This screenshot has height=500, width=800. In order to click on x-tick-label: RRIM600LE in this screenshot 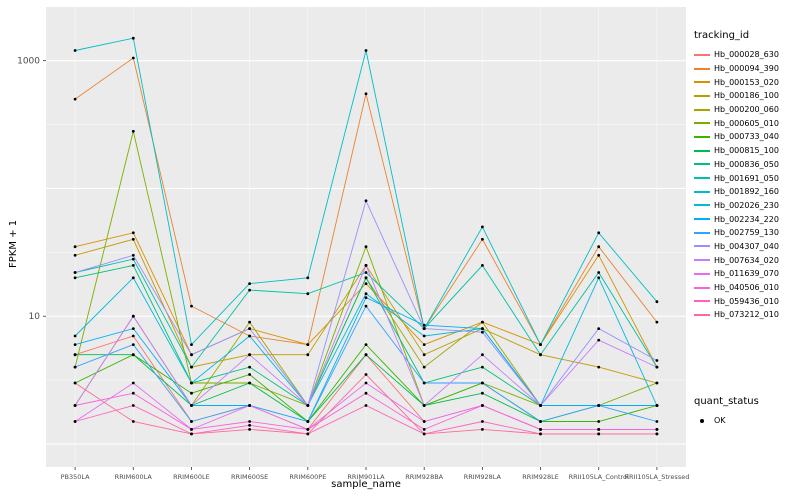, I will do `click(191, 477)`.